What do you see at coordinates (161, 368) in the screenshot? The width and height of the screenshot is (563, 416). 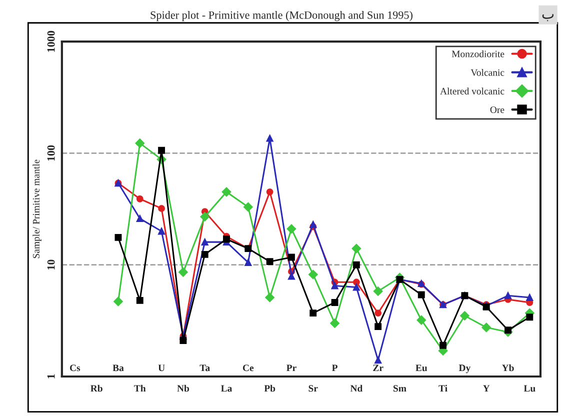 I see `x-tick-label: U` at bounding box center [161, 368].